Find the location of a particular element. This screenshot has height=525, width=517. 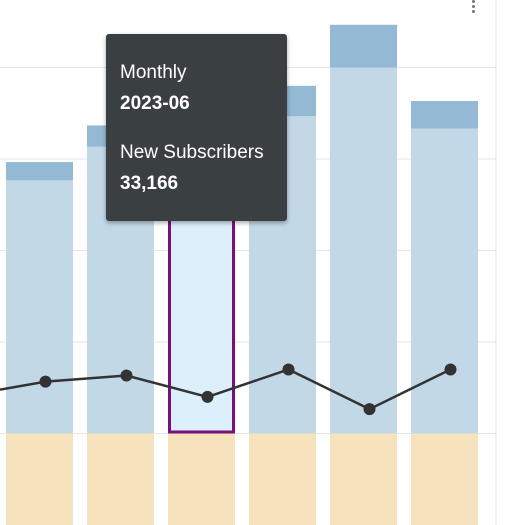

tooltip-period-value: 2023-06 is located at coordinates (155, 103).